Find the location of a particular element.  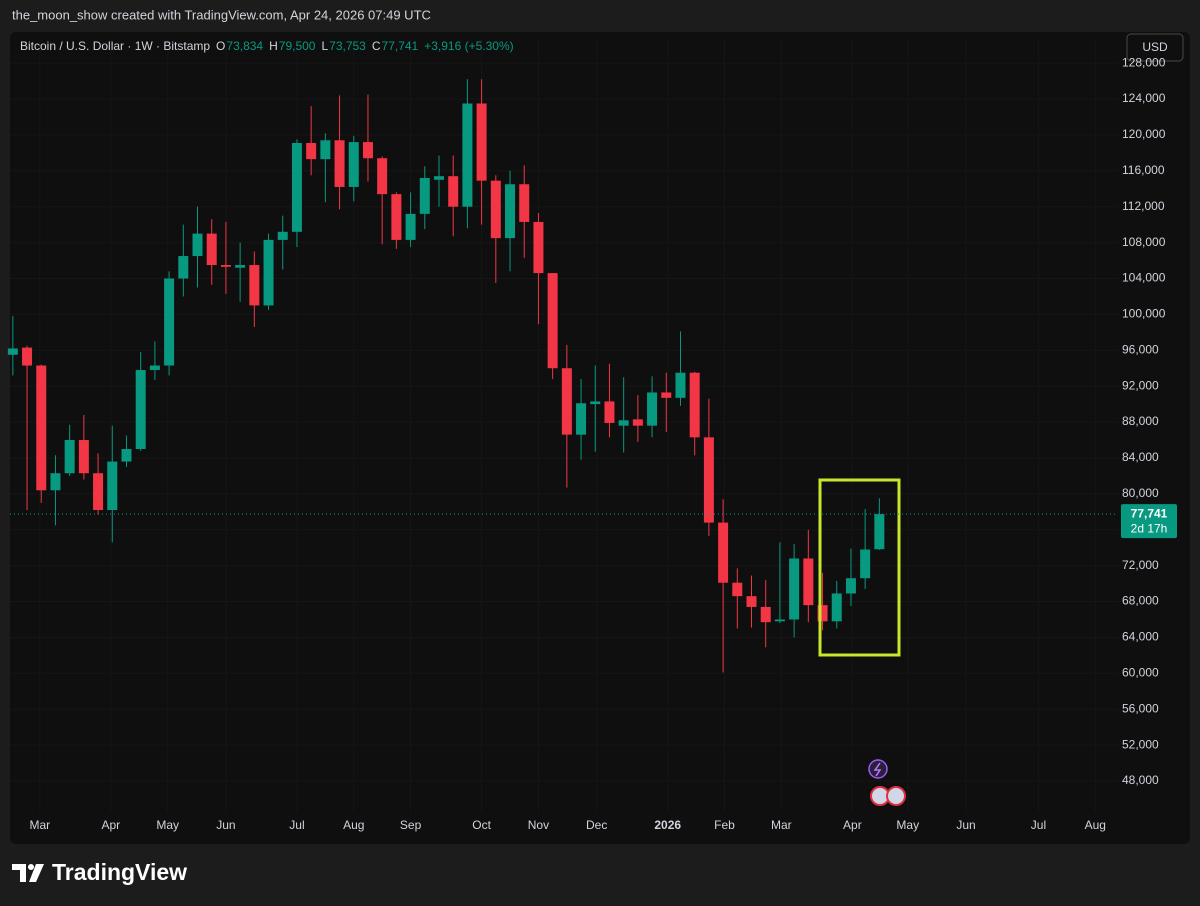

x-tick-label: Oct is located at coordinates (481, 825).